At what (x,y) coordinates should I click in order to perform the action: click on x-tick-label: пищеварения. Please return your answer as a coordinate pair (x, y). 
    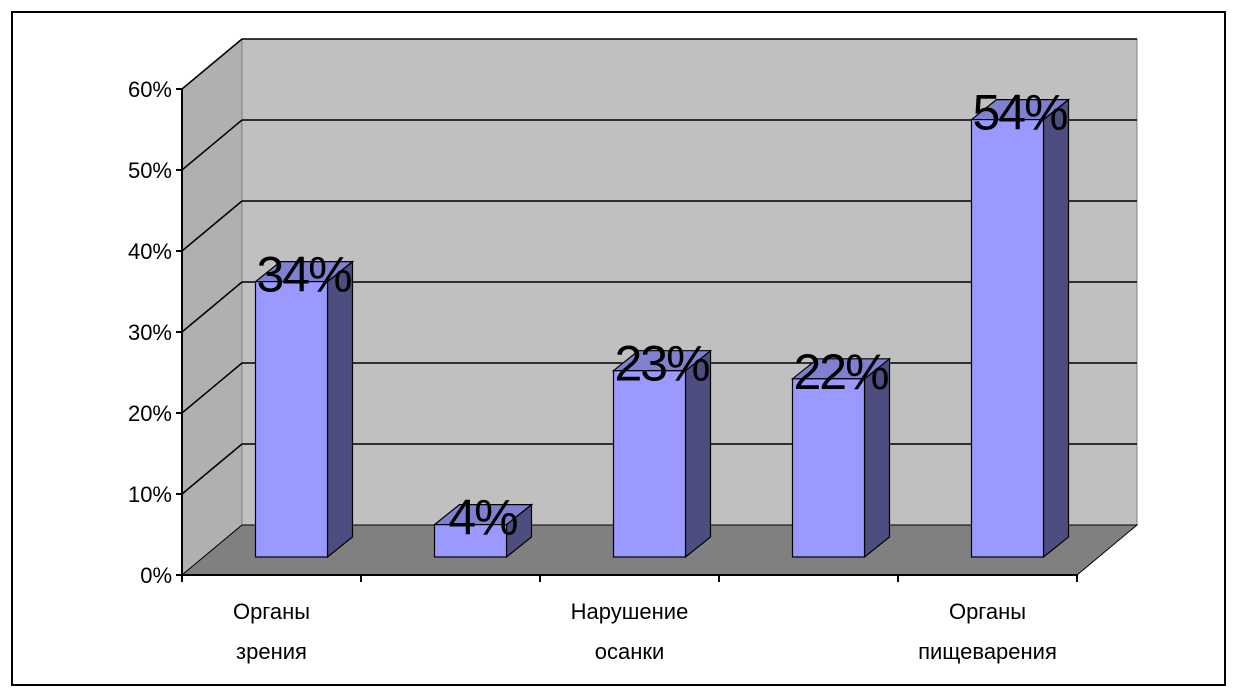
    Looking at the image, I should click on (987, 651).